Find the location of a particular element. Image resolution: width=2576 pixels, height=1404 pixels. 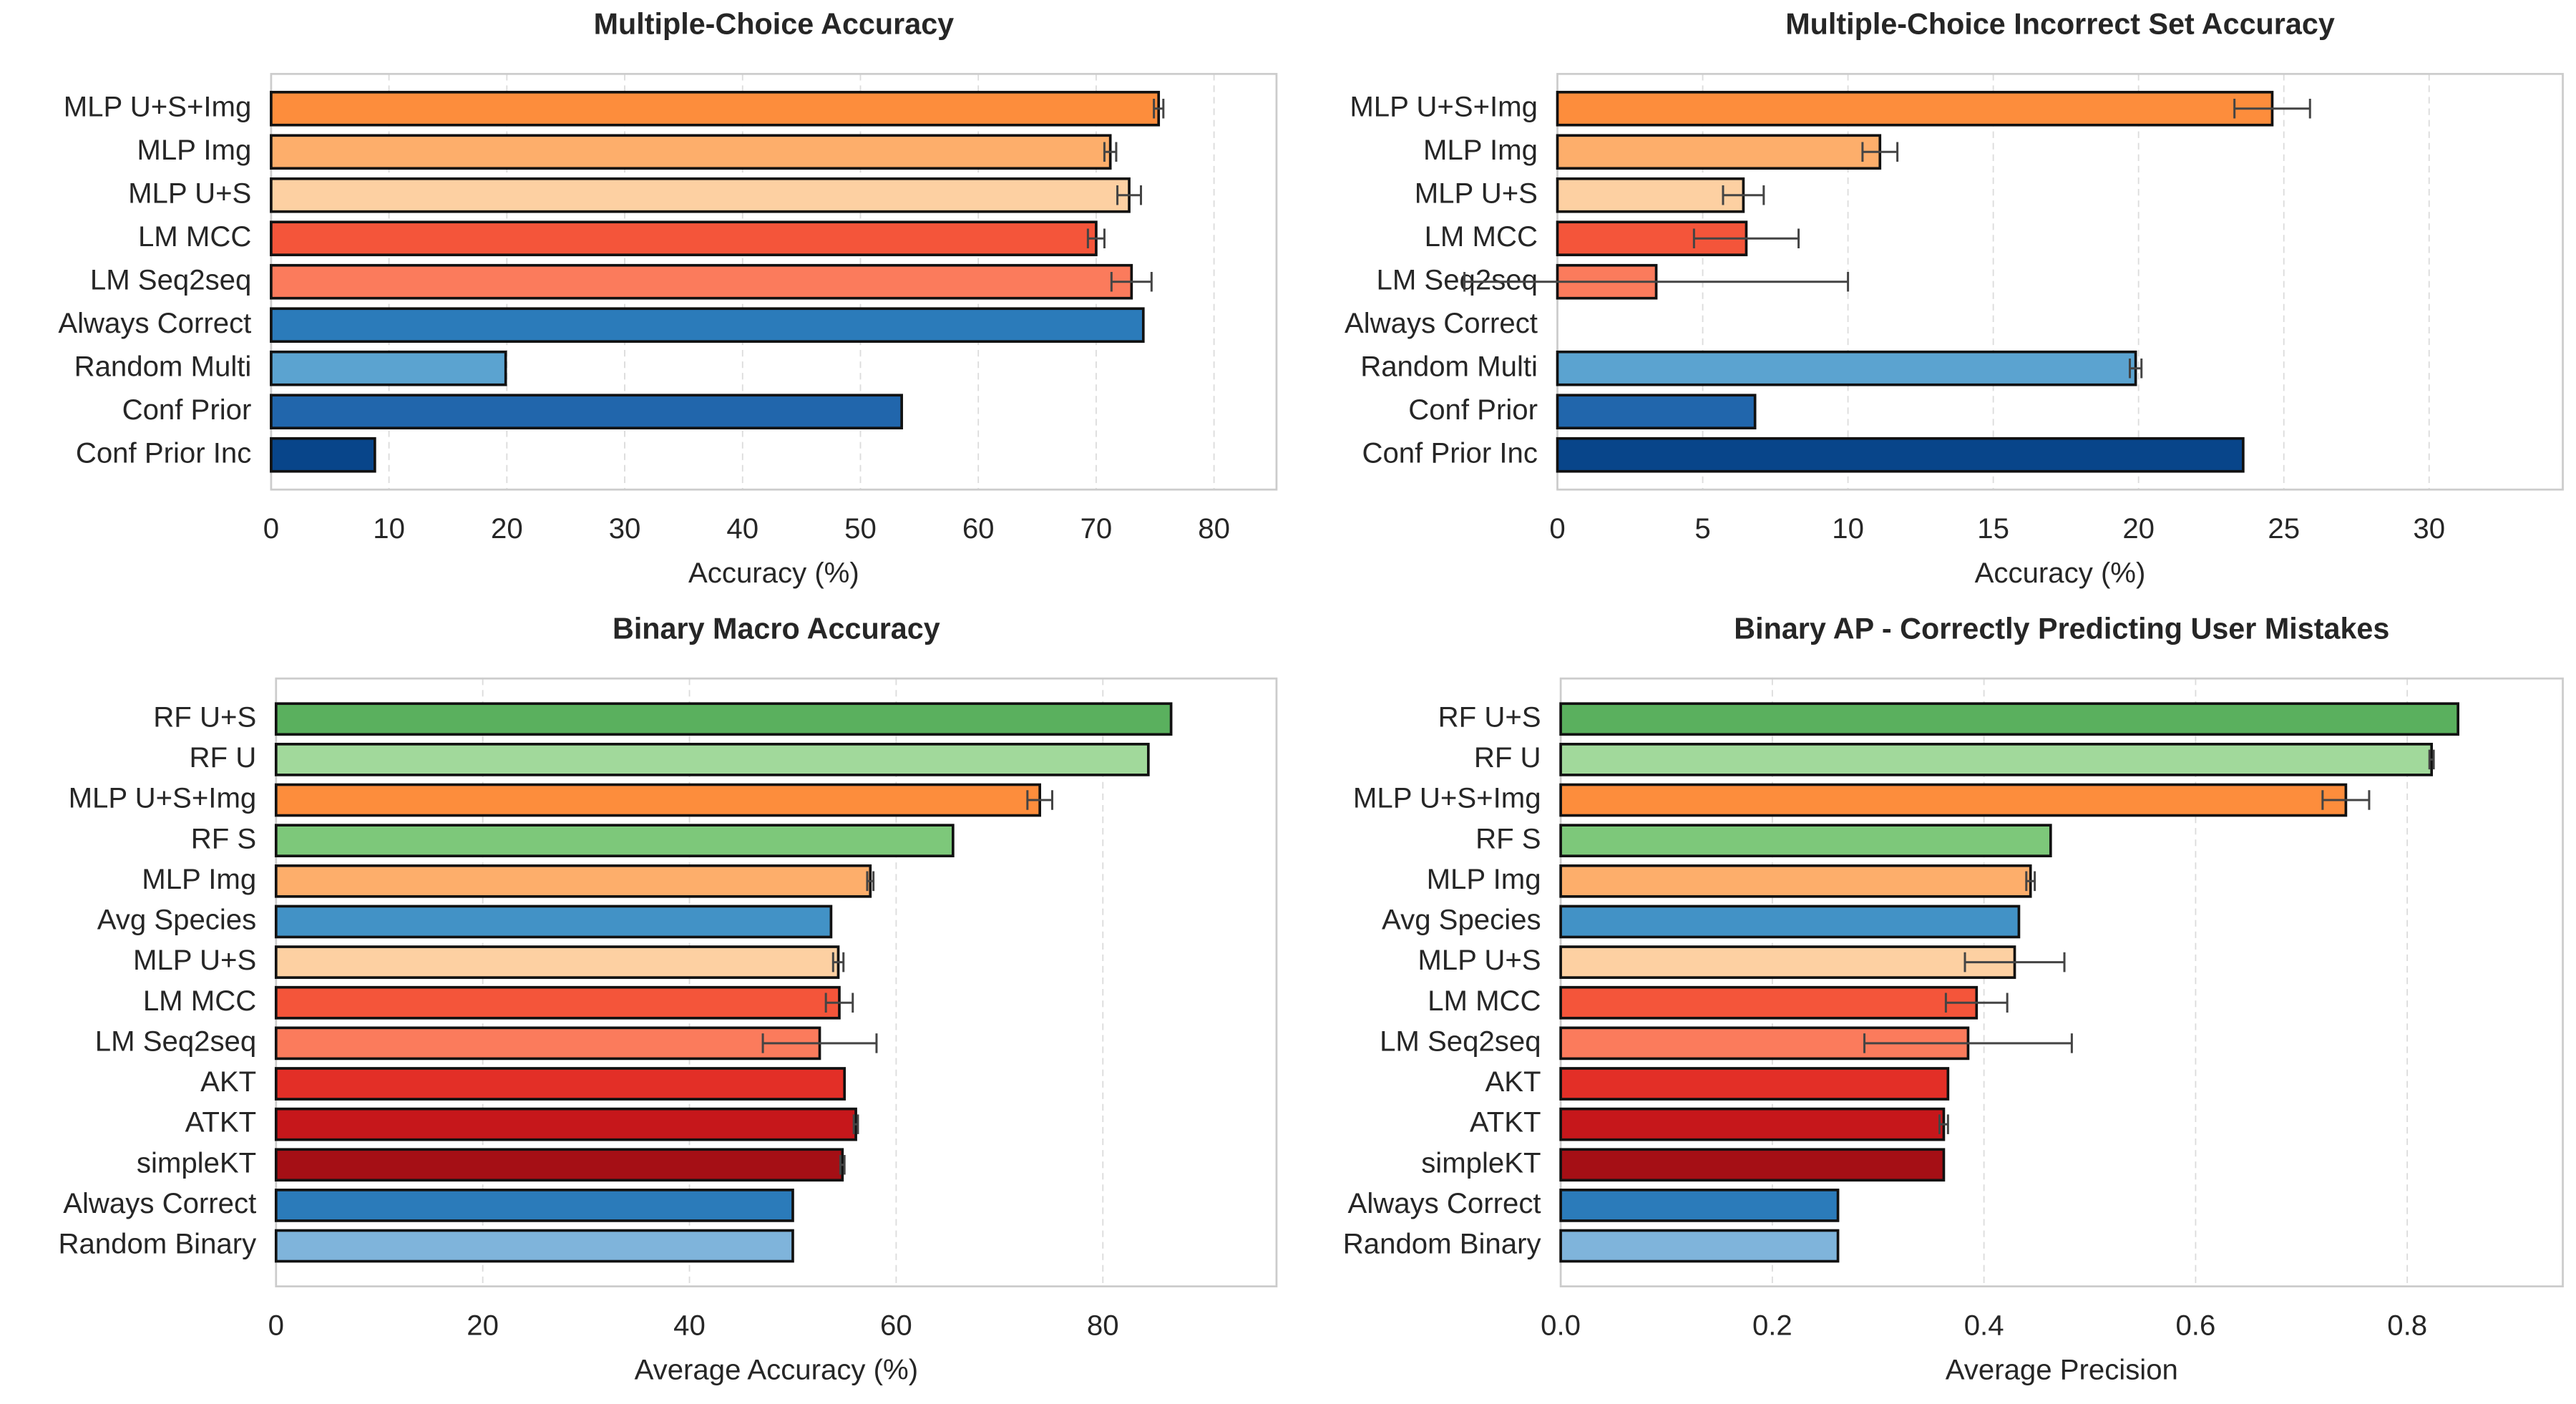

x-tick-label: 40 is located at coordinates (742, 528).